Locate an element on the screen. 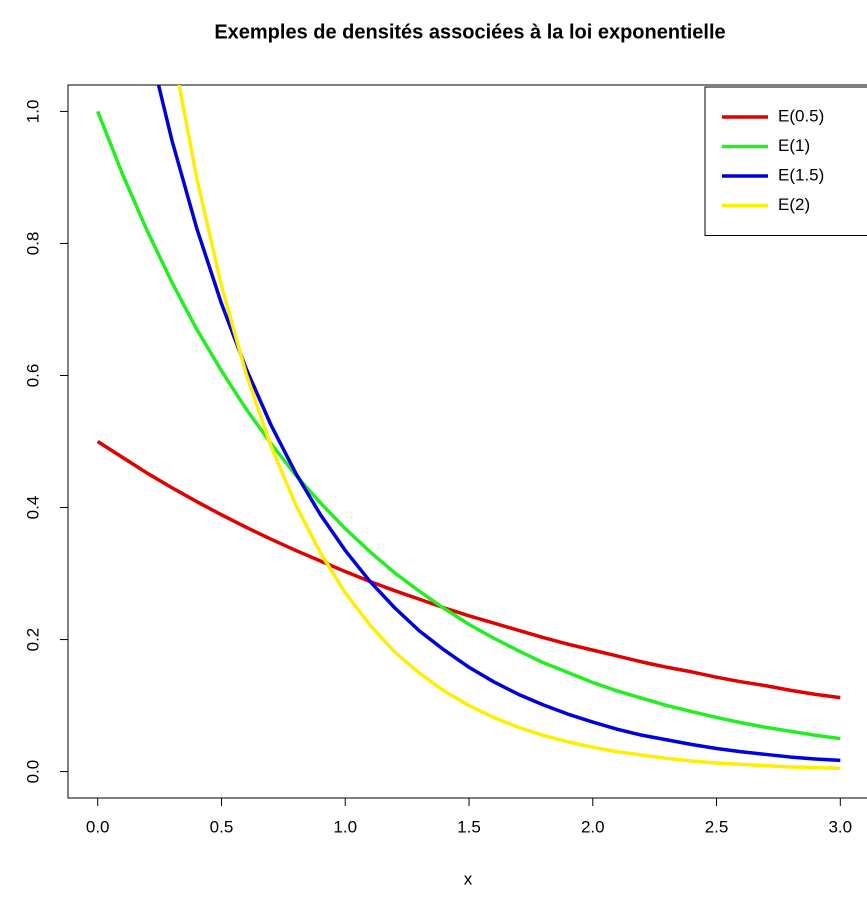 The width and height of the screenshot is (867, 914). legend-box is located at coordinates (785, 161).